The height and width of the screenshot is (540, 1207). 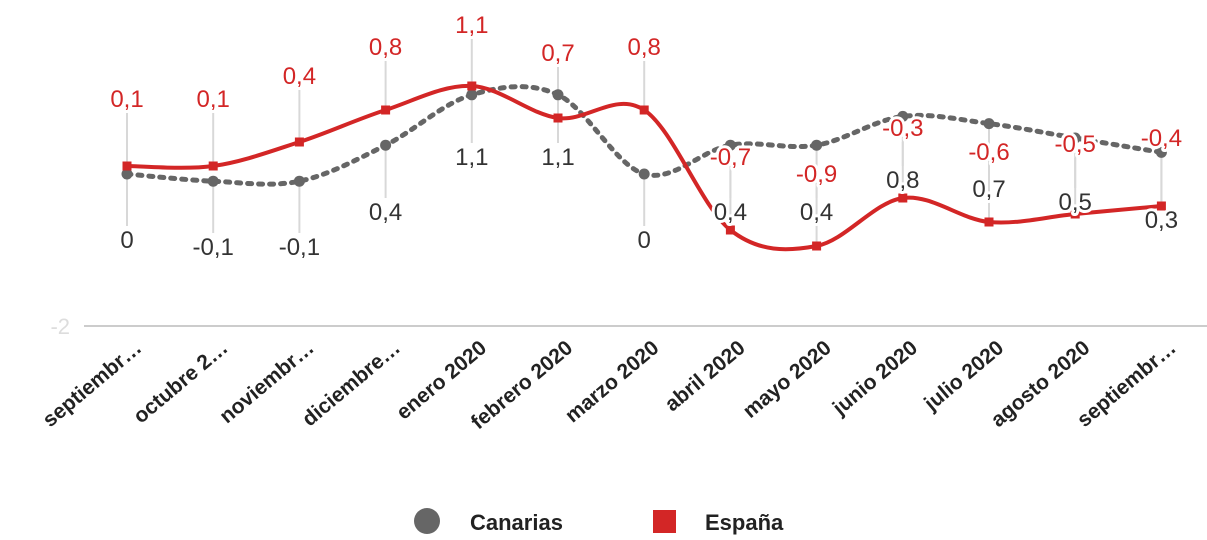 I want to click on espana-label-9: -0,9, so click(x=816, y=174).